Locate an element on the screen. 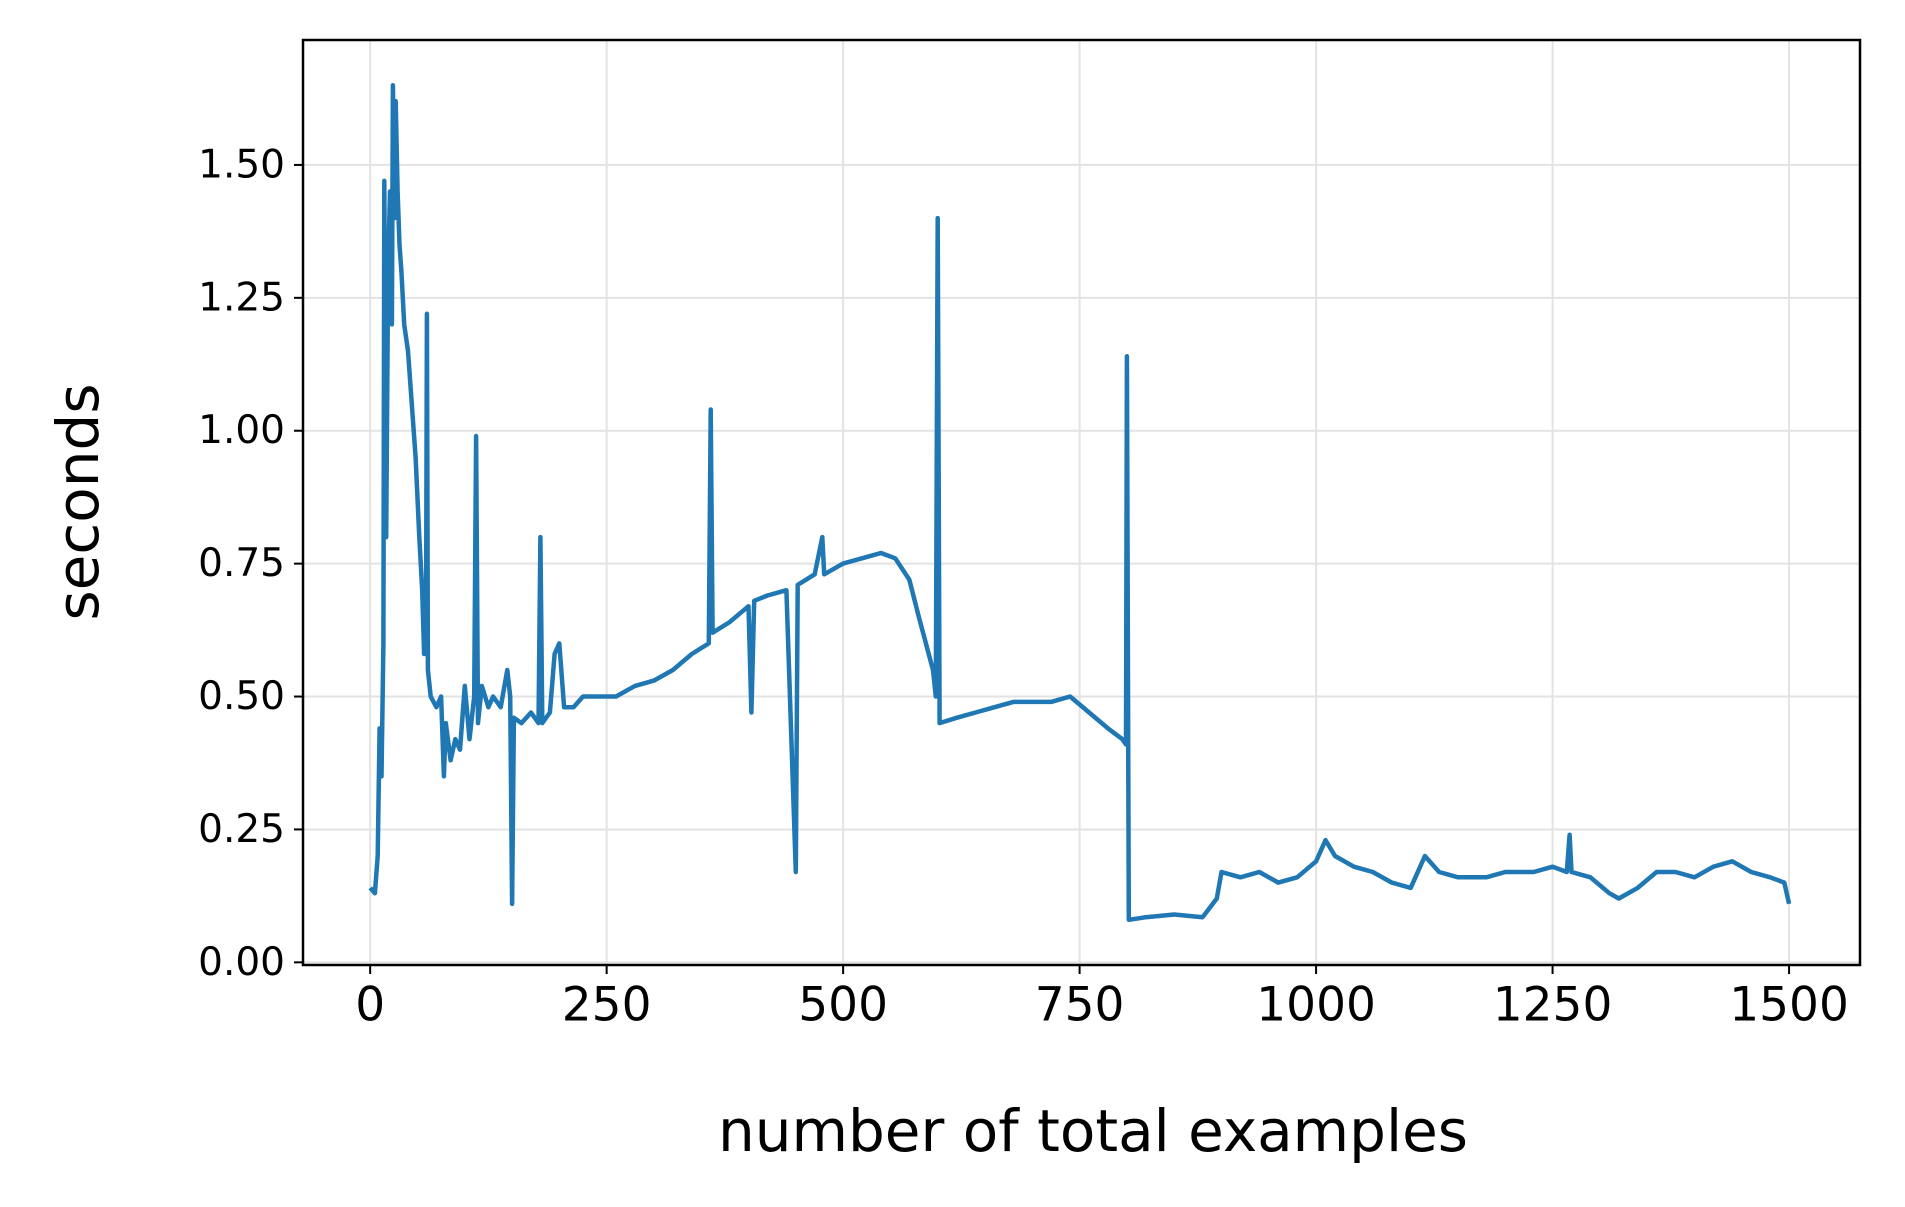 Image resolution: width=1905 pixels, height=1207 pixels. y-tick-label: 0.25 is located at coordinates (241, 829).